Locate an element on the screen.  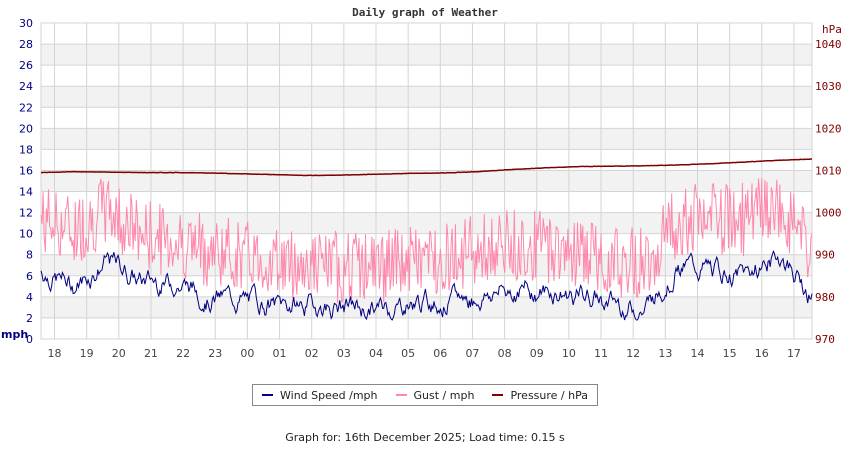
x-axis-tick: 14 is located at coordinates (698, 353).